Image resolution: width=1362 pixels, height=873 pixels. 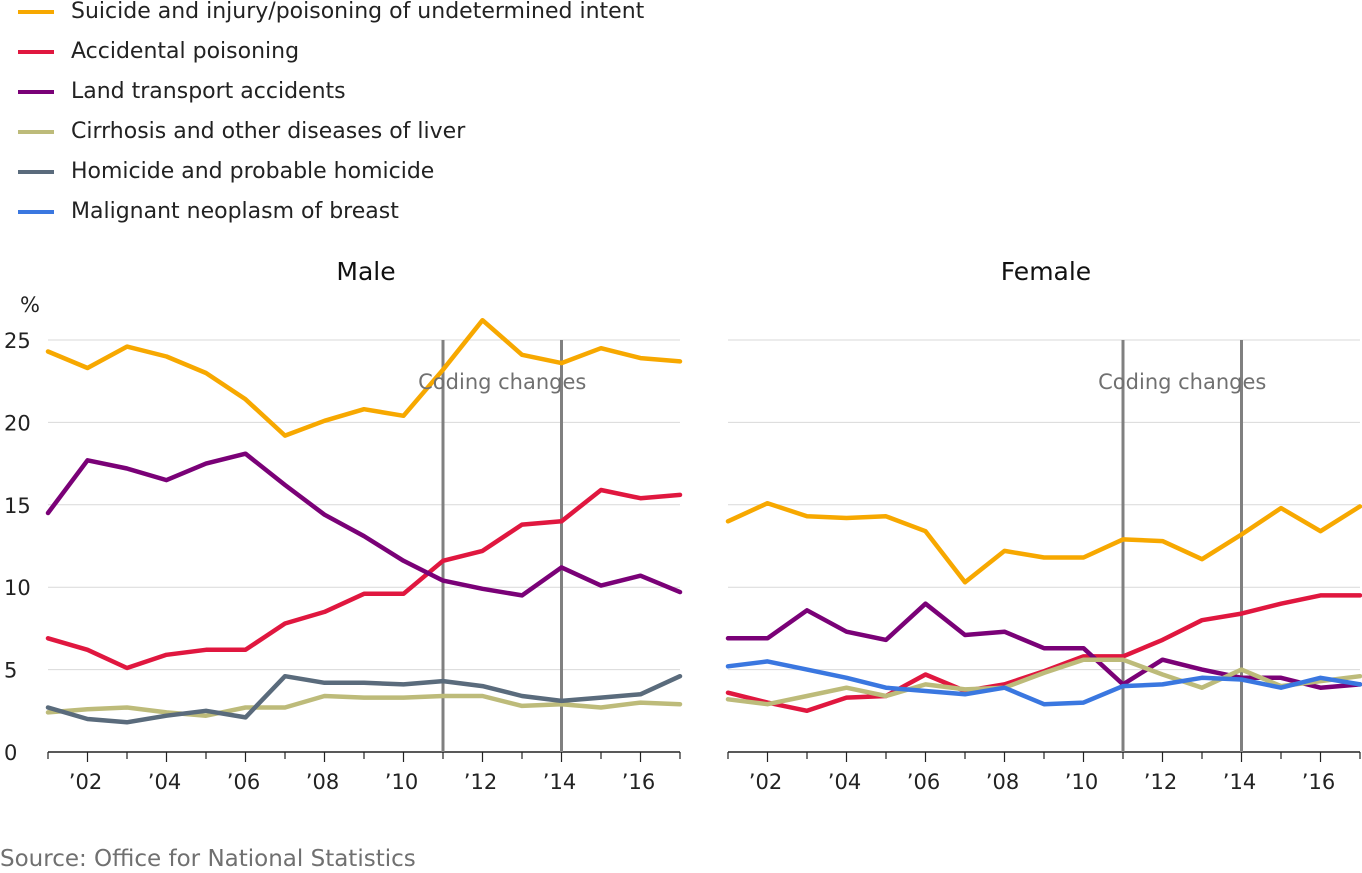 What do you see at coordinates (243, 782) in the screenshot?
I see `panel-male-x-tick-label-2006: ’06` at bounding box center [243, 782].